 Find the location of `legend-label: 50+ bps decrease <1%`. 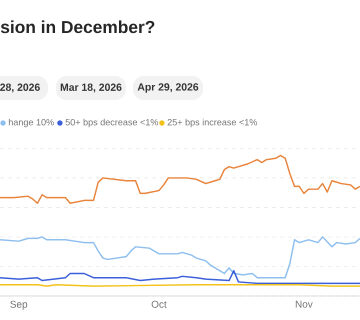

legend-label: 50+ bps decrease <1% is located at coordinates (112, 123).